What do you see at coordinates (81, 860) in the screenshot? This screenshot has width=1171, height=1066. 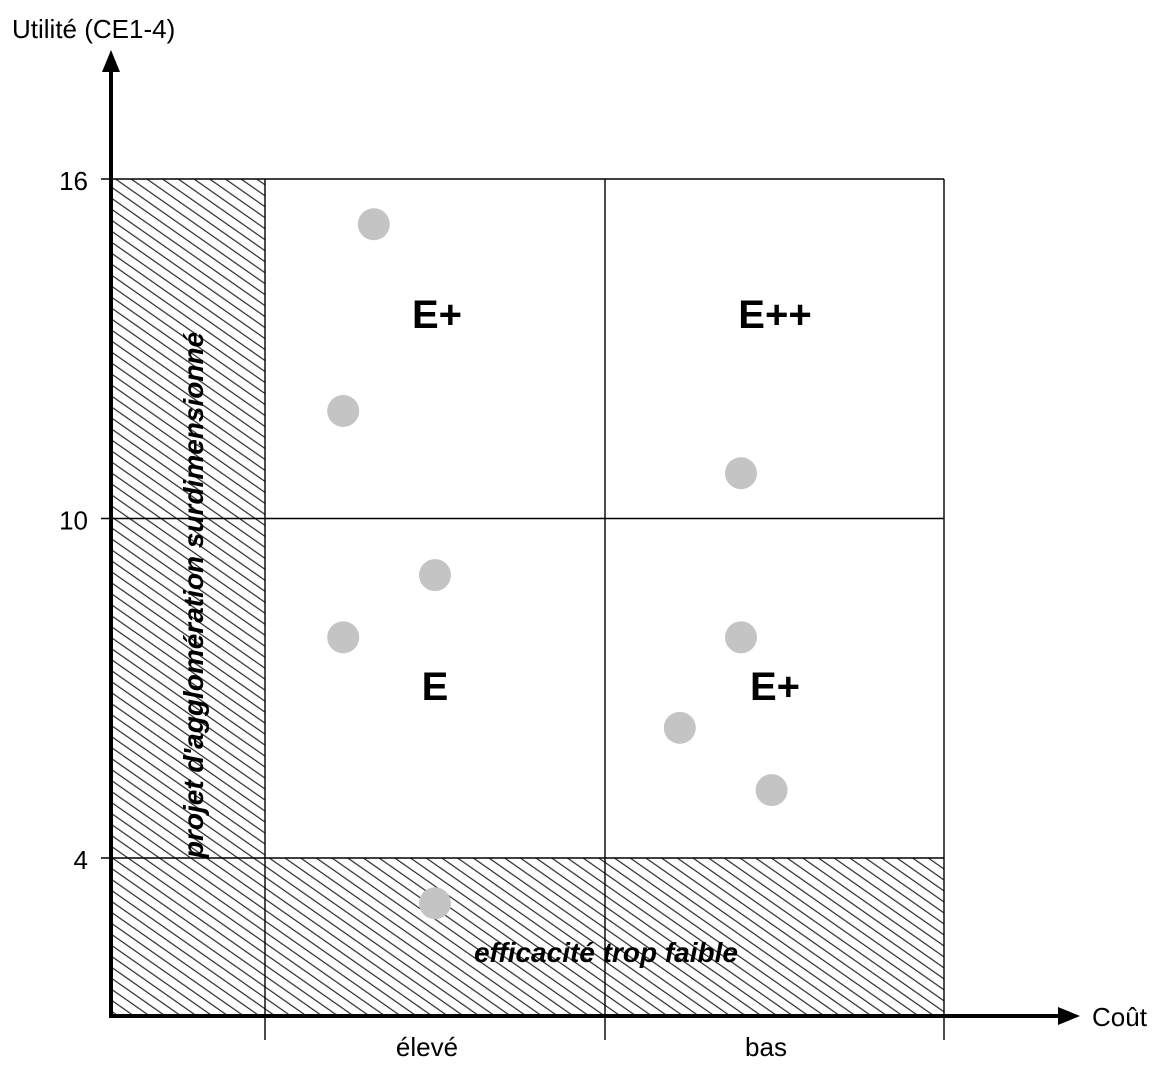 I see `y-tick-label: 4` at bounding box center [81, 860].